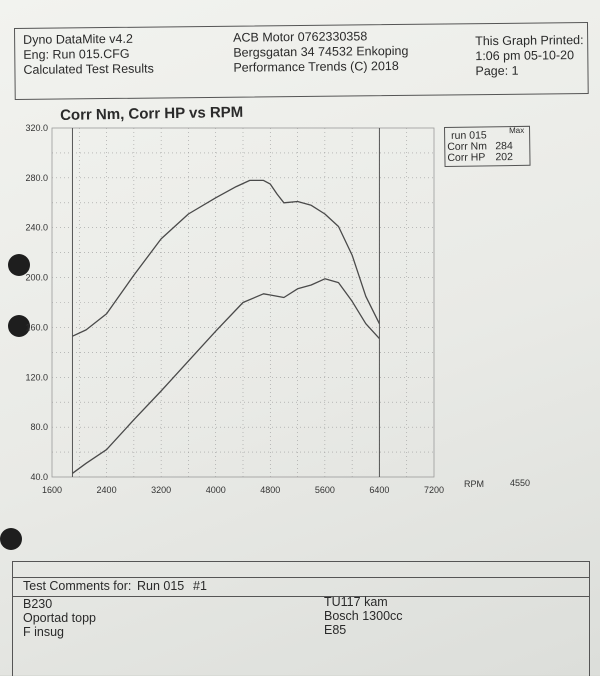 The height and width of the screenshot is (676, 600). What do you see at coordinates (226, 258) in the screenshot?
I see `series-line-corr-nm` at bounding box center [226, 258].